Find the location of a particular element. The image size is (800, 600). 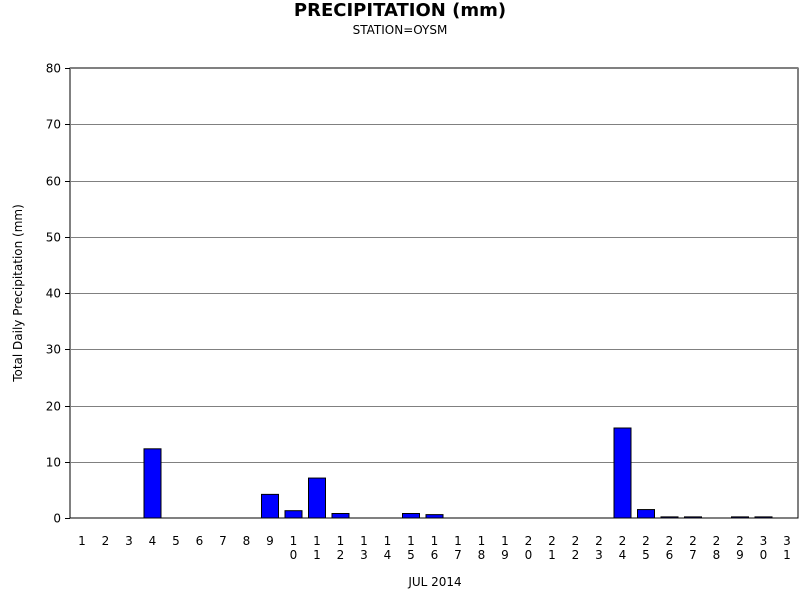

x-tick-label-30-0: 3 is located at coordinates (764, 541).